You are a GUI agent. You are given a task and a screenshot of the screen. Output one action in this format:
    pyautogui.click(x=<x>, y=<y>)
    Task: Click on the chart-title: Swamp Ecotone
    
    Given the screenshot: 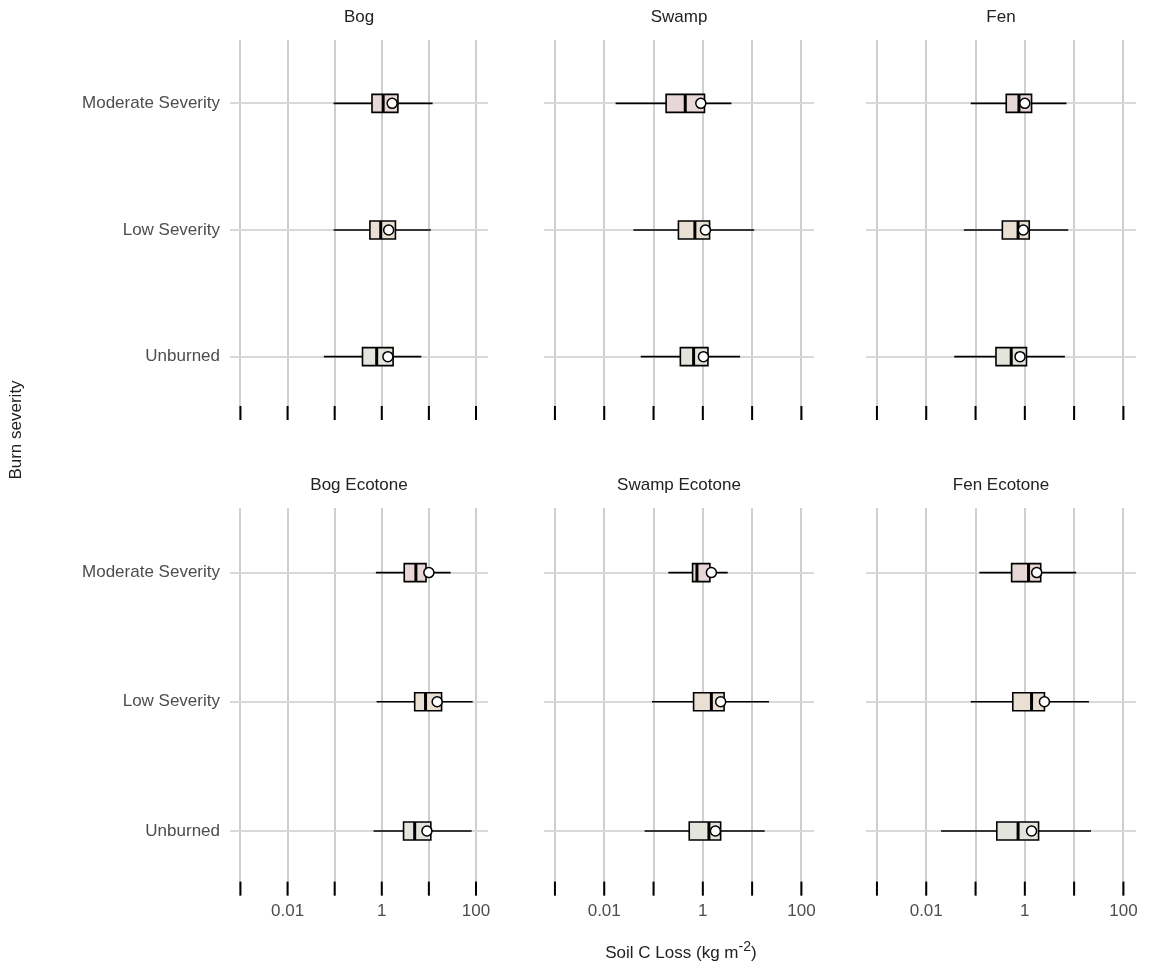 What is the action you would take?
    pyautogui.click(x=679, y=485)
    